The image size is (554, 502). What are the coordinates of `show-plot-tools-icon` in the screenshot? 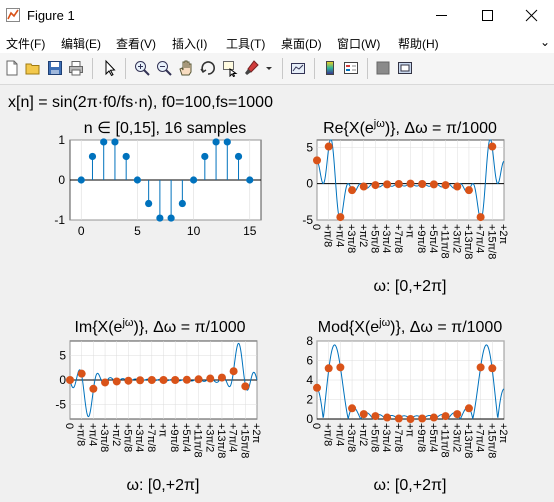 It's located at (405, 68).